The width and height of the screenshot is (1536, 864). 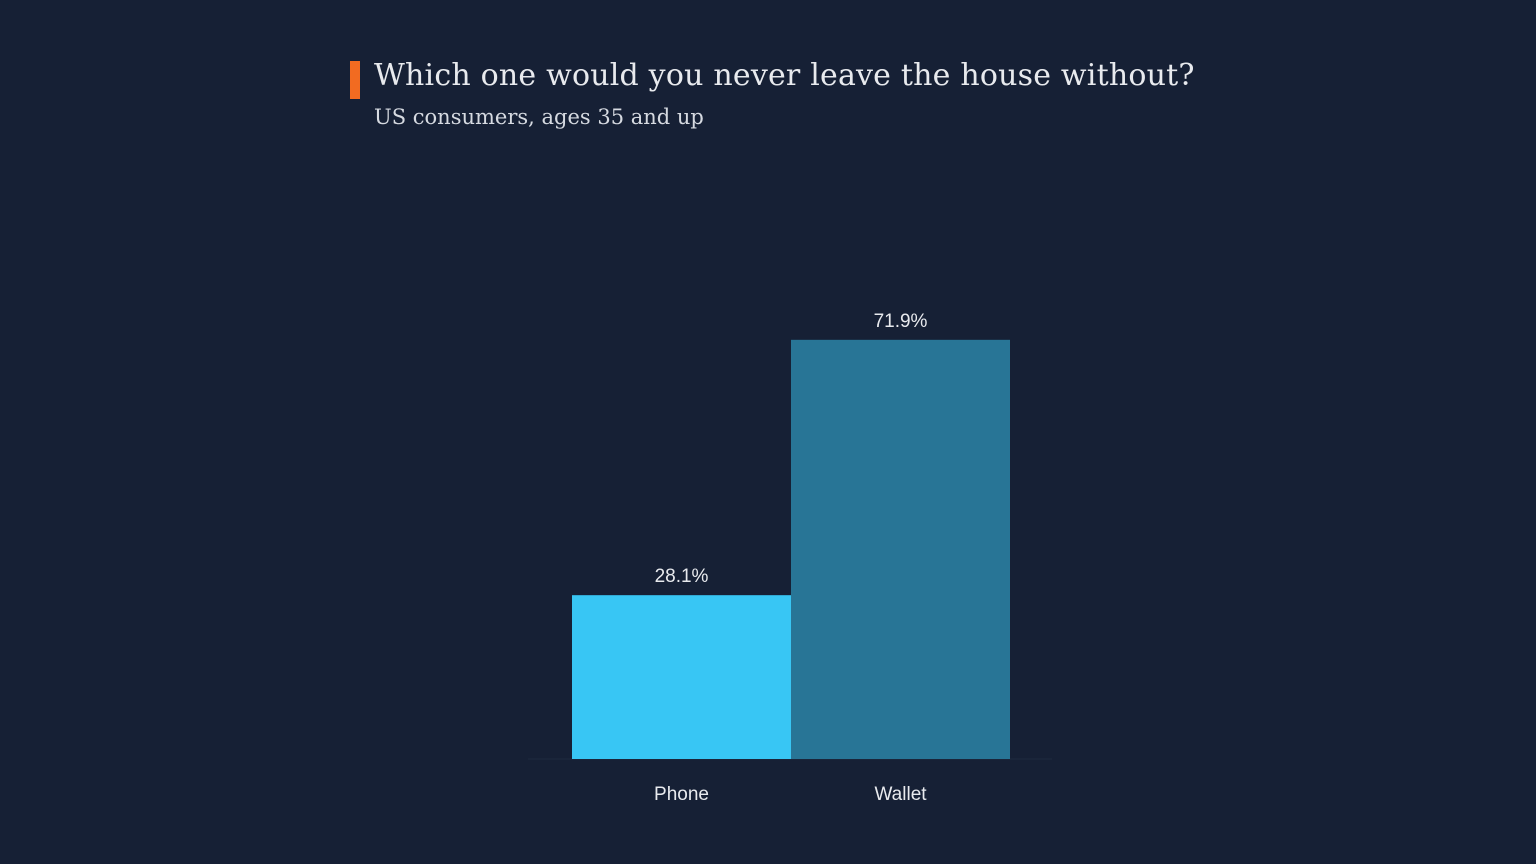 I want to click on value-label-wallet: 71.9%, so click(x=901, y=321).